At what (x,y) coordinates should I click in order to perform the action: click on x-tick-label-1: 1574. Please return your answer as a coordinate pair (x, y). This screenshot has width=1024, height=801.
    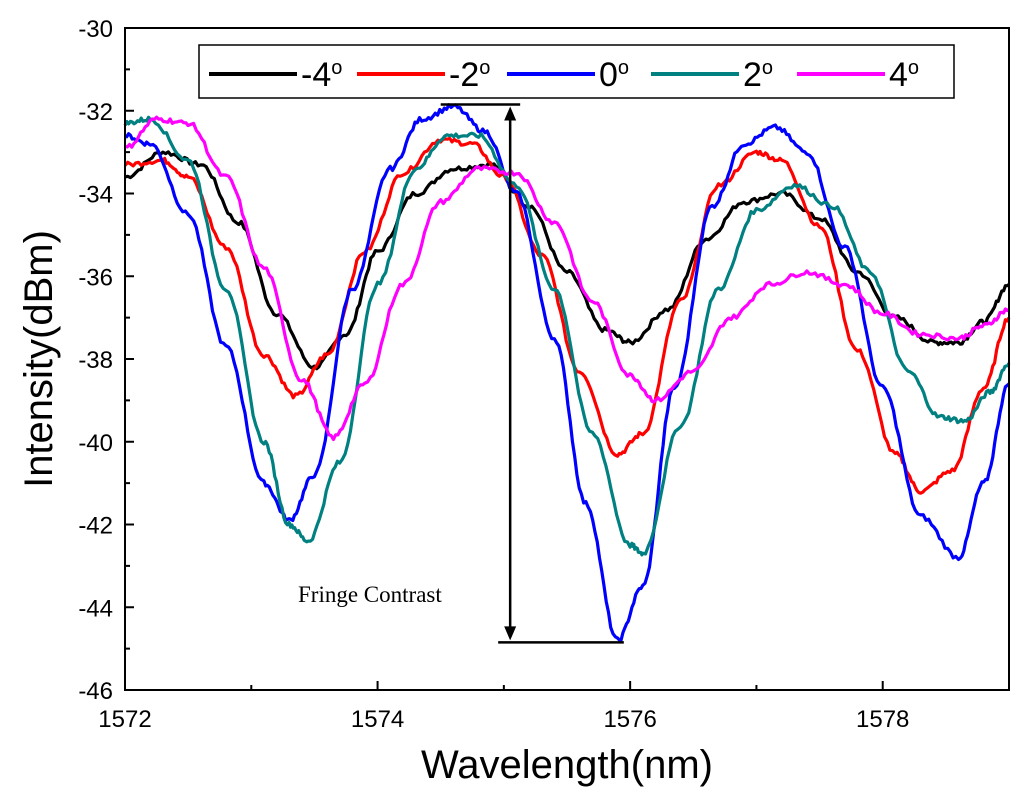
    Looking at the image, I should click on (377, 719).